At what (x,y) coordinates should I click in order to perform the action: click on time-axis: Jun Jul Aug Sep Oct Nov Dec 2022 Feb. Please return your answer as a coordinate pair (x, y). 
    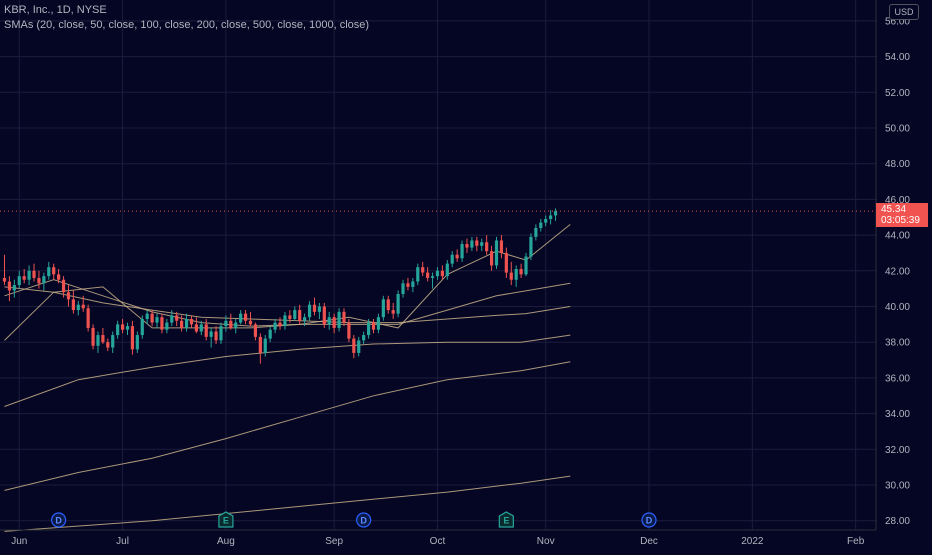
    Looking at the image, I should click on (438, 538).